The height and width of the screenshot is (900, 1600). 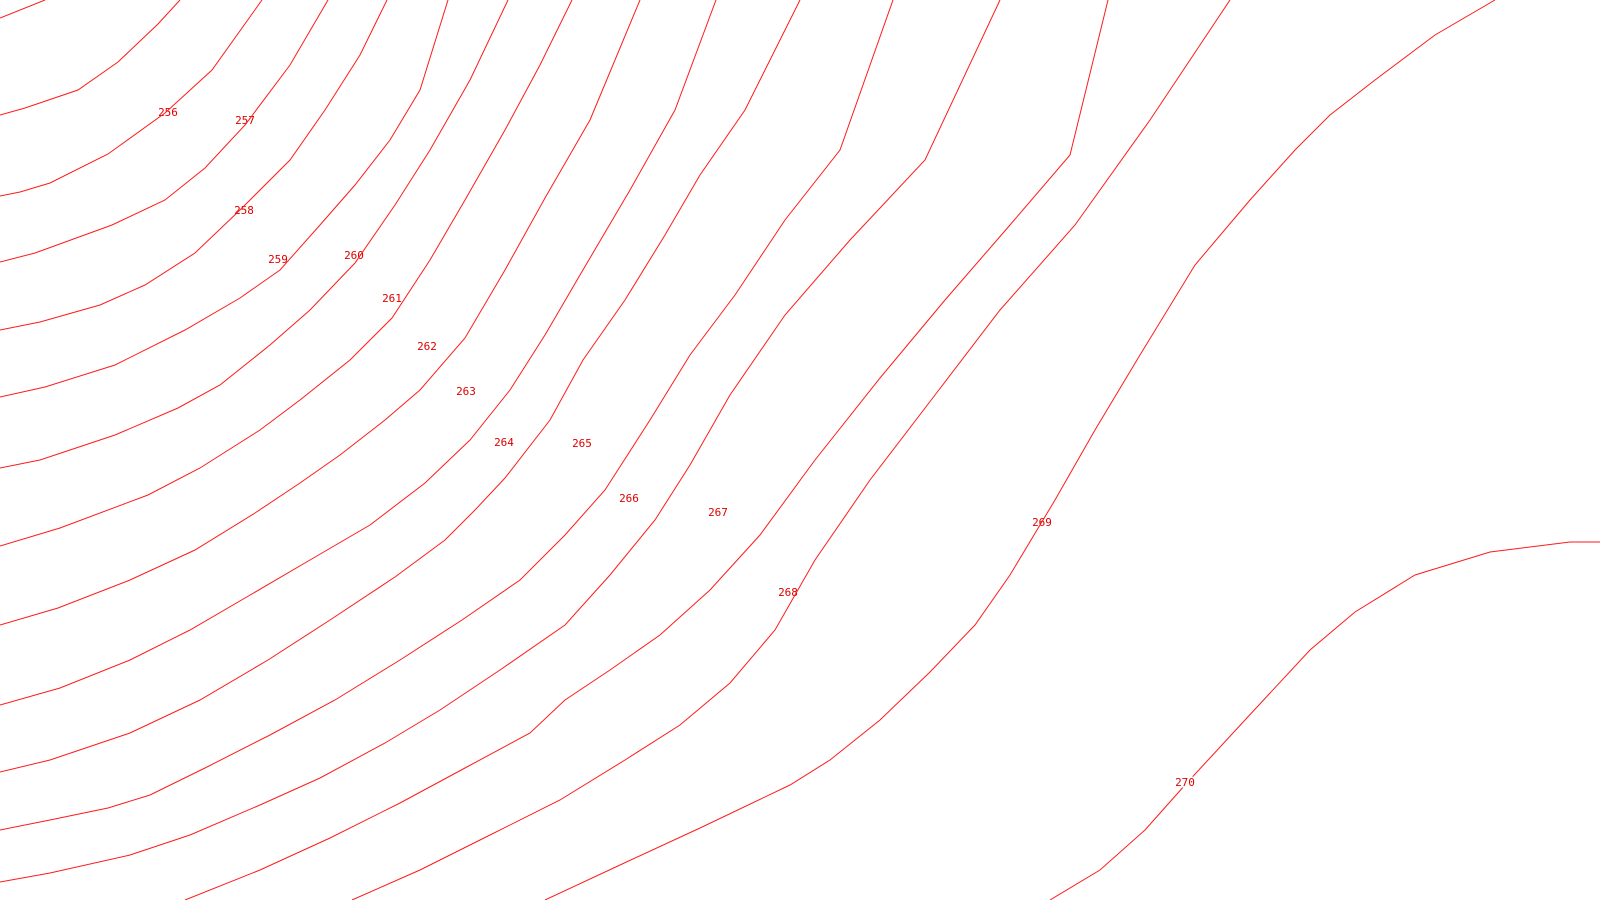 What do you see at coordinates (245, 120) in the screenshot?
I see `contour-label-257: 257` at bounding box center [245, 120].